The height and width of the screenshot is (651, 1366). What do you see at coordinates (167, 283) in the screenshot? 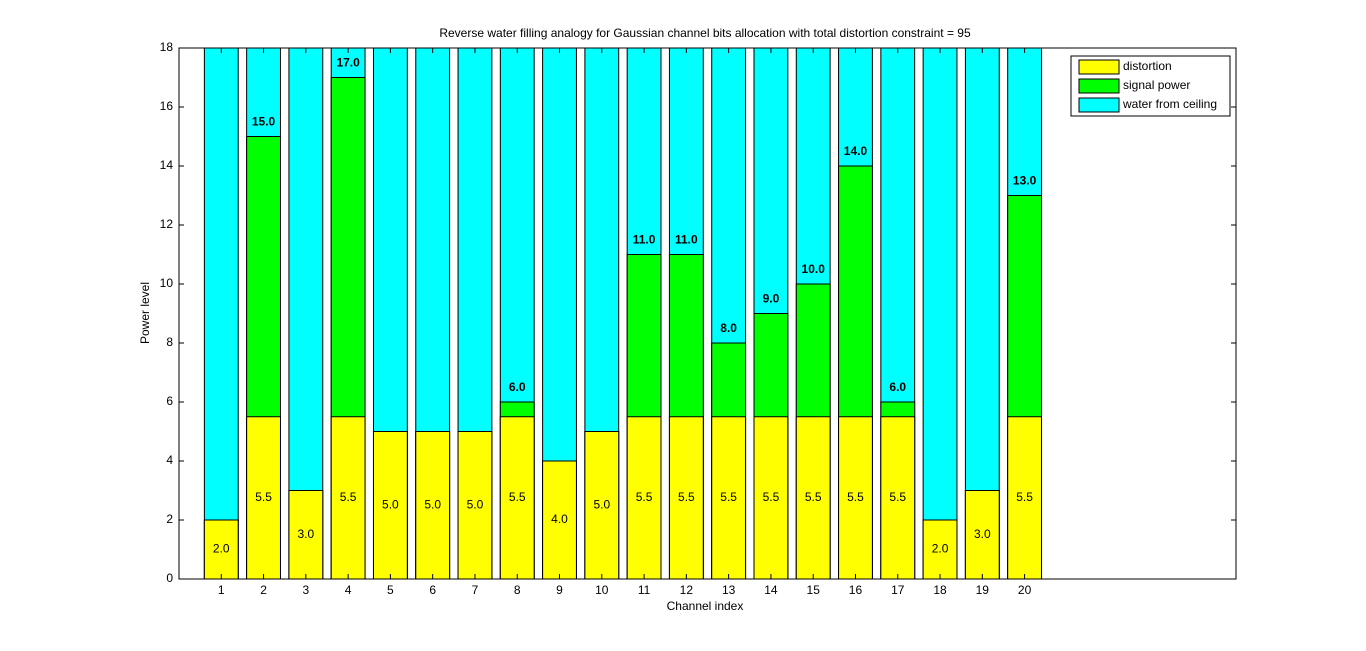
I see `y-tick-label: 10` at bounding box center [167, 283].